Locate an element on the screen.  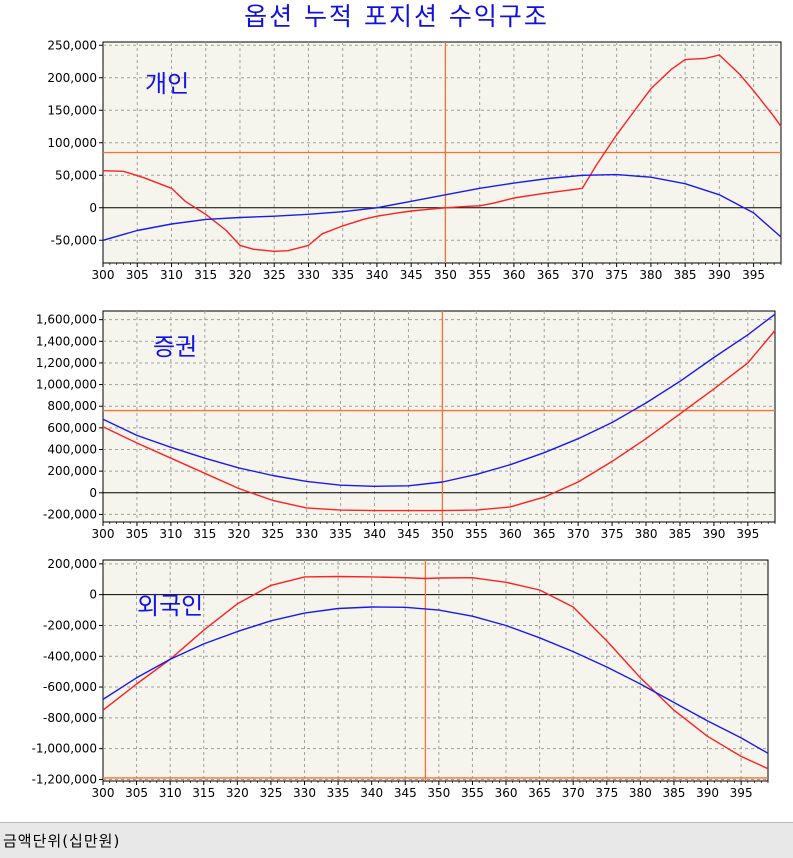
y-tick-label: 1,600,000 is located at coordinates (66, 320).